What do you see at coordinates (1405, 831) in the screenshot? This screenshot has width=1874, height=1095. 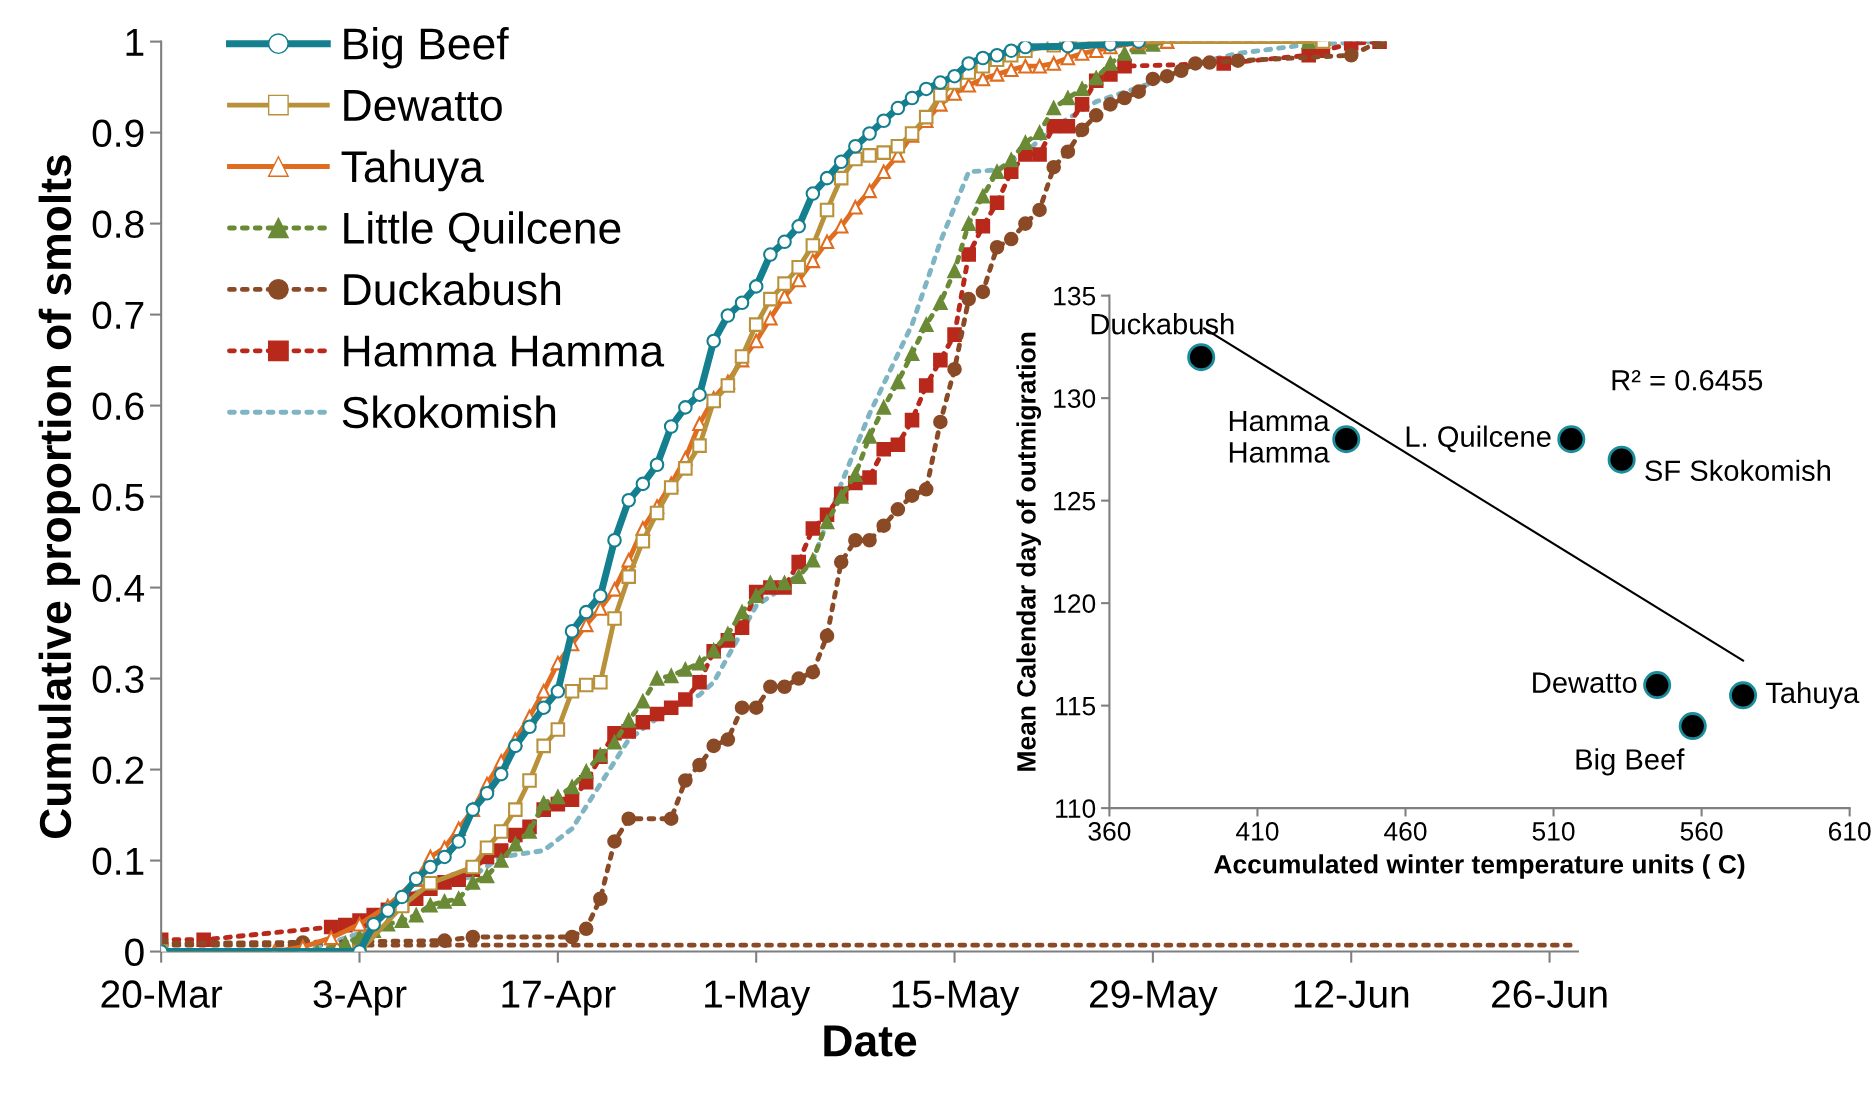 I see `x-tick-label: 460` at bounding box center [1405, 831].